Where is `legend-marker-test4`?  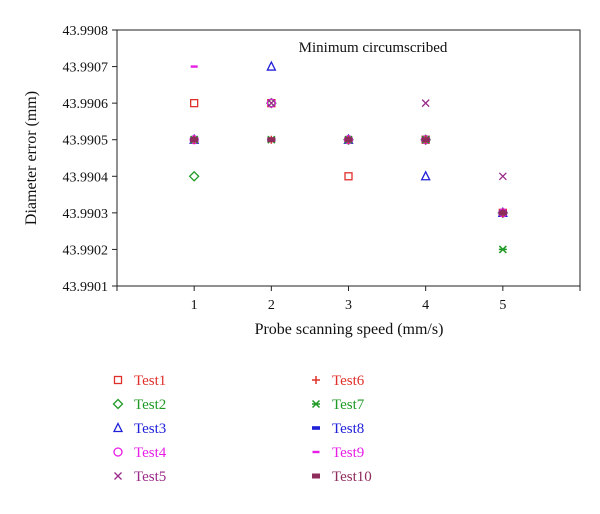 legend-marker-test4 is located at coordinates (118, 452).